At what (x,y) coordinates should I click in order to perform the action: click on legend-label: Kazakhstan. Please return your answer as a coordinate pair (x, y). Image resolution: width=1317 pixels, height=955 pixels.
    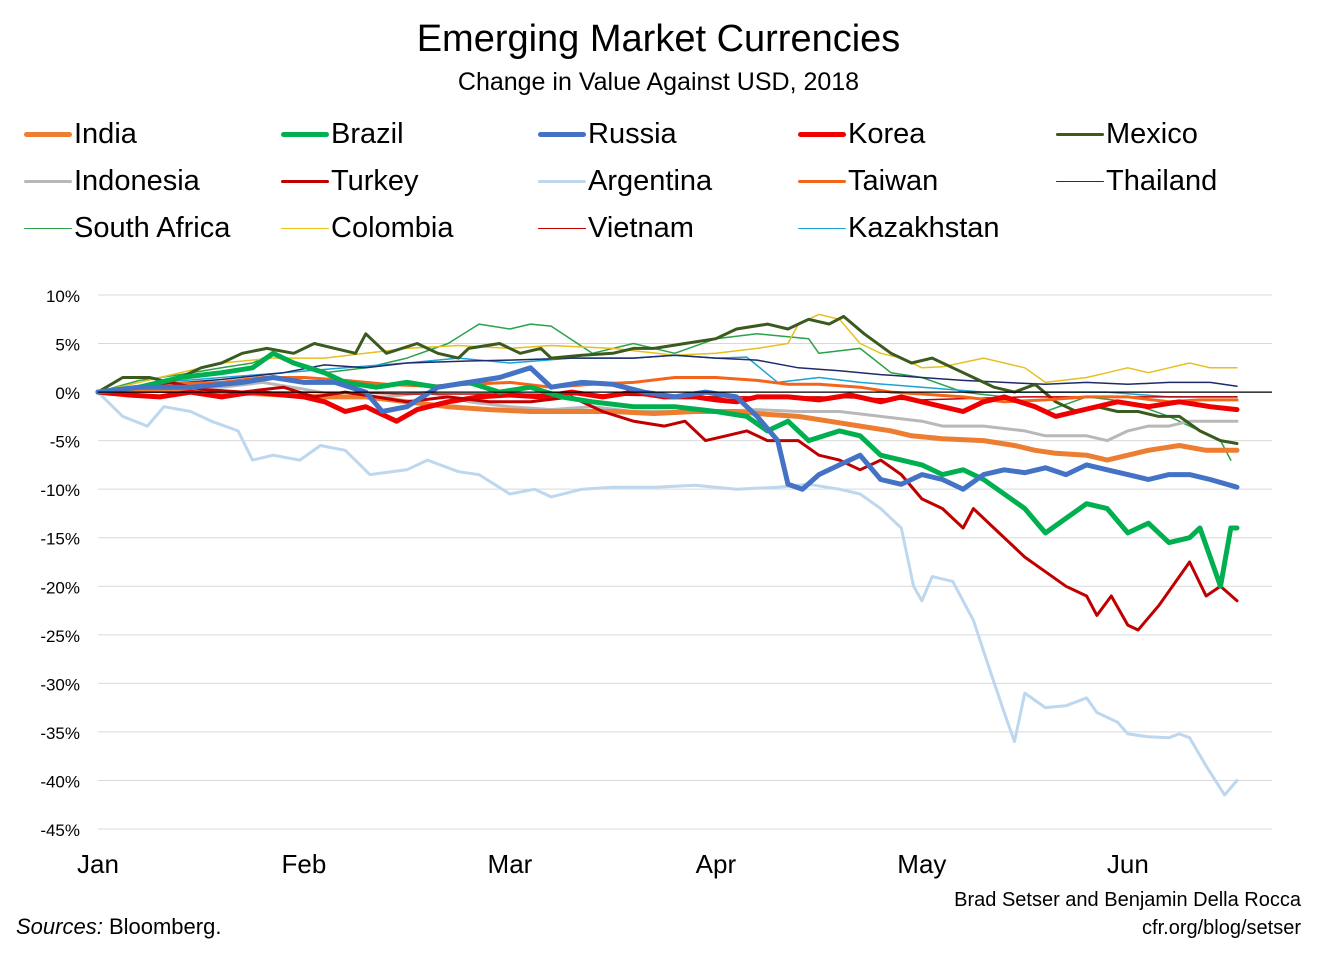
    Looking at the image, I should click on (924, 228).